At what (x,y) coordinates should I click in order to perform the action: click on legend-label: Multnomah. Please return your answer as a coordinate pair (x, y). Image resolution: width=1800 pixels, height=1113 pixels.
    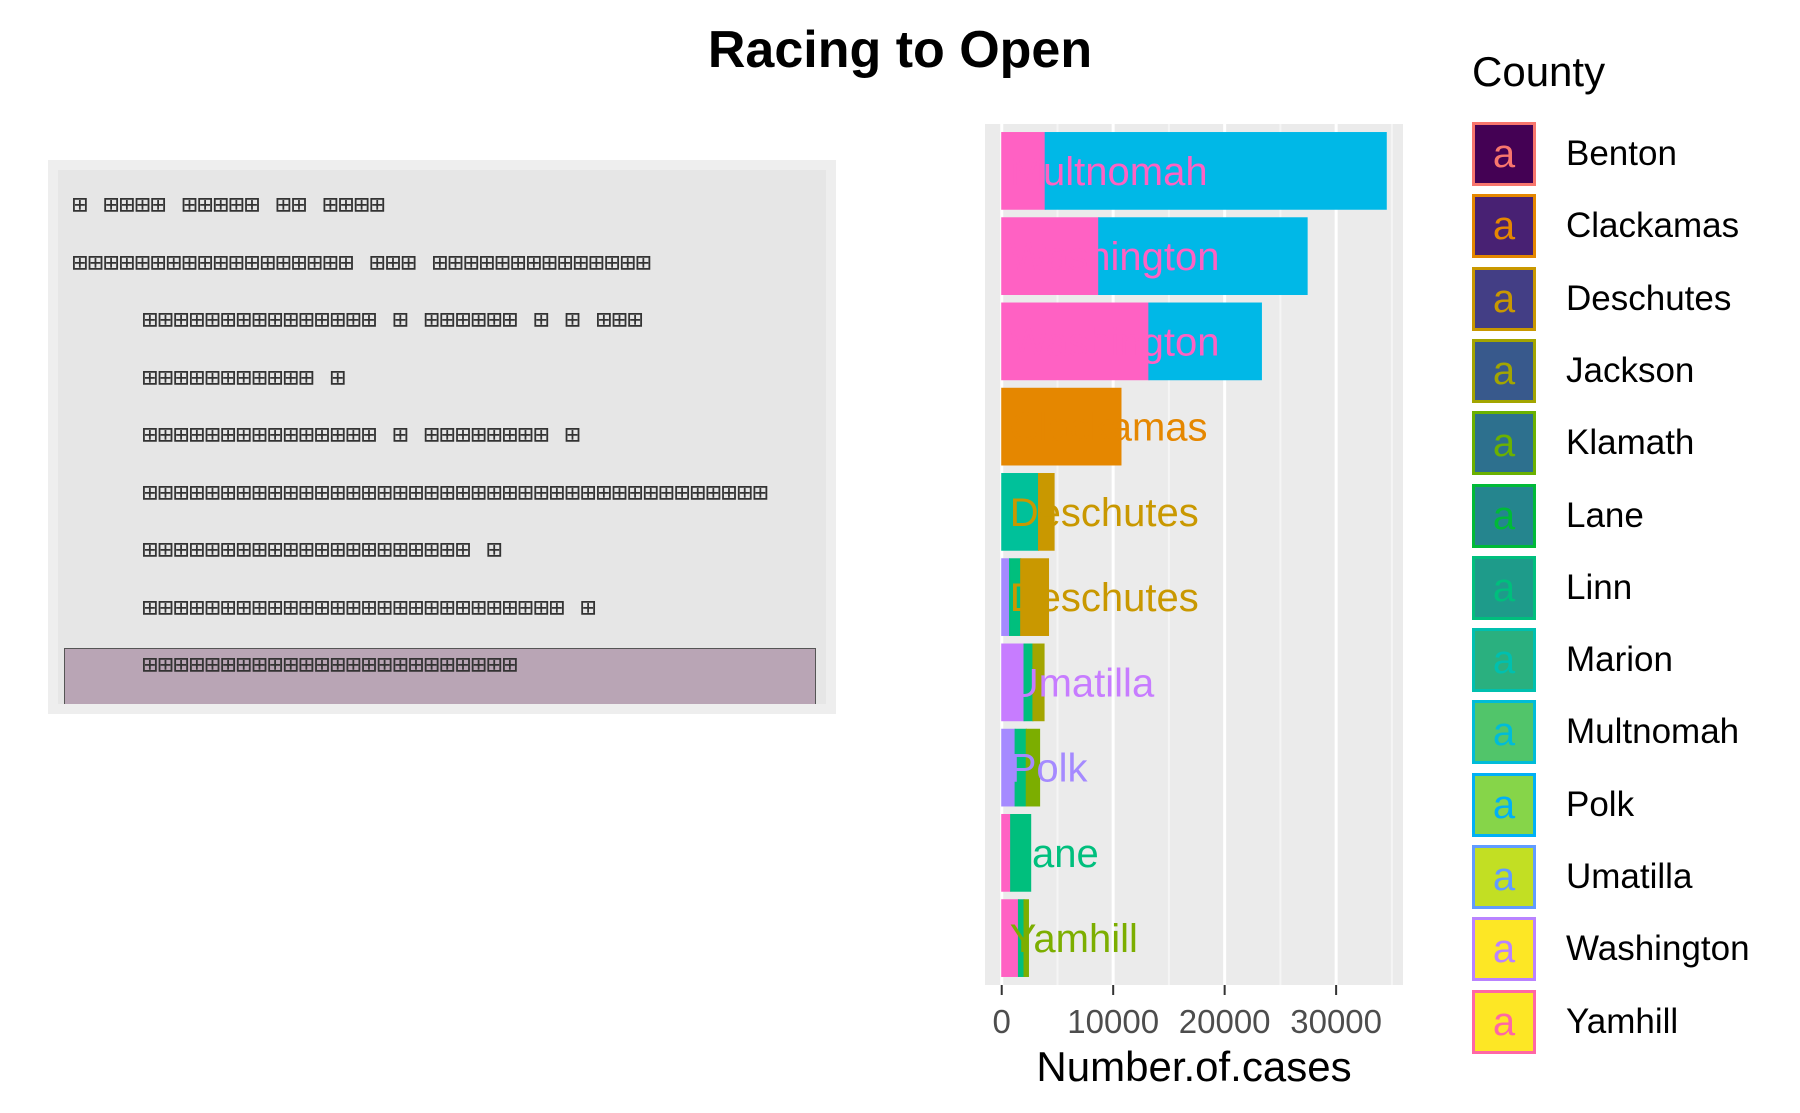
    Looking at the image, I should click on (1653, 732).